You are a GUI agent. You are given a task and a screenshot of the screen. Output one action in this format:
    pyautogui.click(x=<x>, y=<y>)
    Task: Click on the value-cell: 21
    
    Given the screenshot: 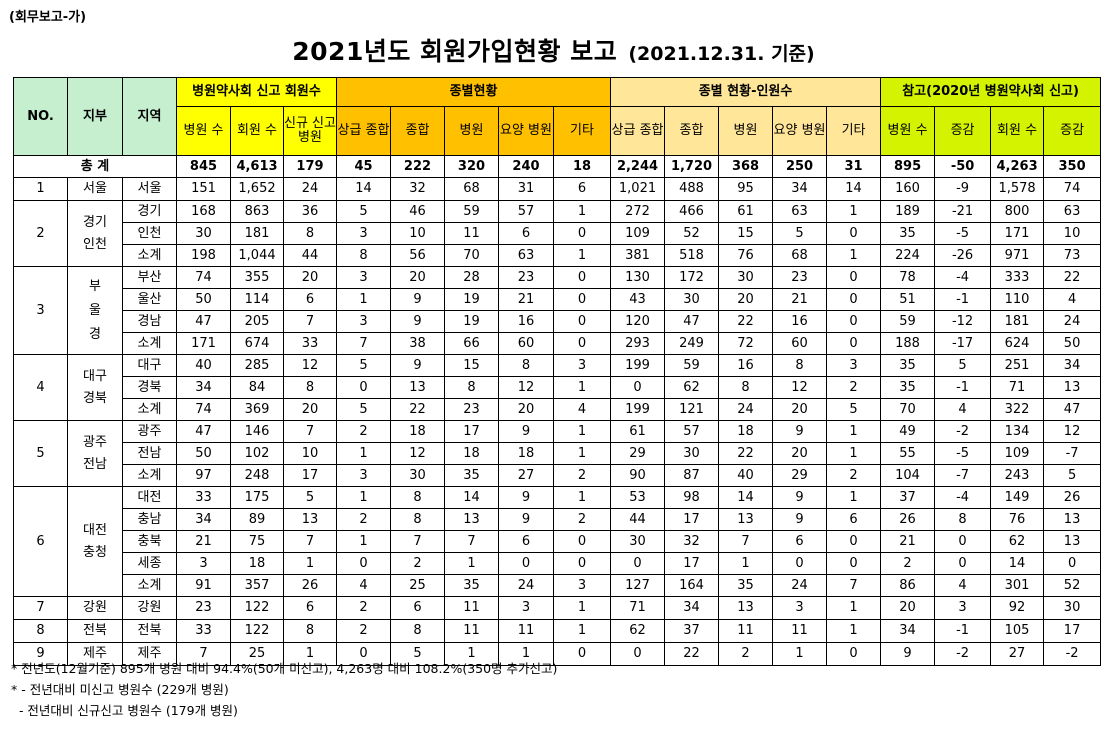 What is the action you would take?
    pyautogui.click(x=203, y=541)
    